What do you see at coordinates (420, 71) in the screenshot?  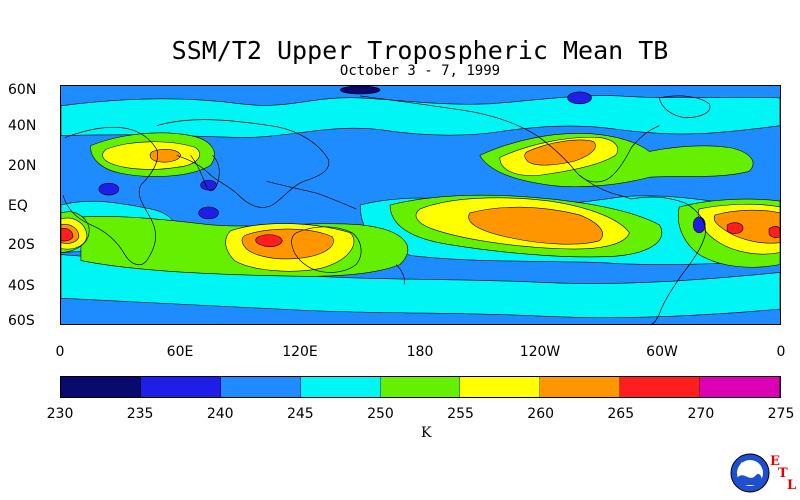 I see `map-subtitle: October 3 - 7, 1999` at bounding box center [420, 71].